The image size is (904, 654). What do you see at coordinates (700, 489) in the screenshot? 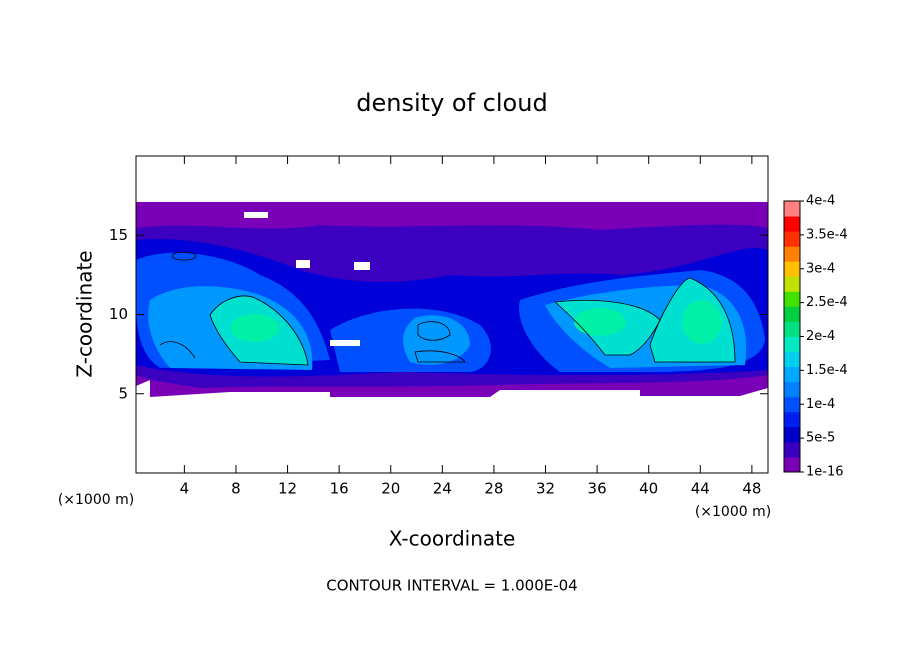
I see `x-tick-label: 44` at bounding box center [700, 489].